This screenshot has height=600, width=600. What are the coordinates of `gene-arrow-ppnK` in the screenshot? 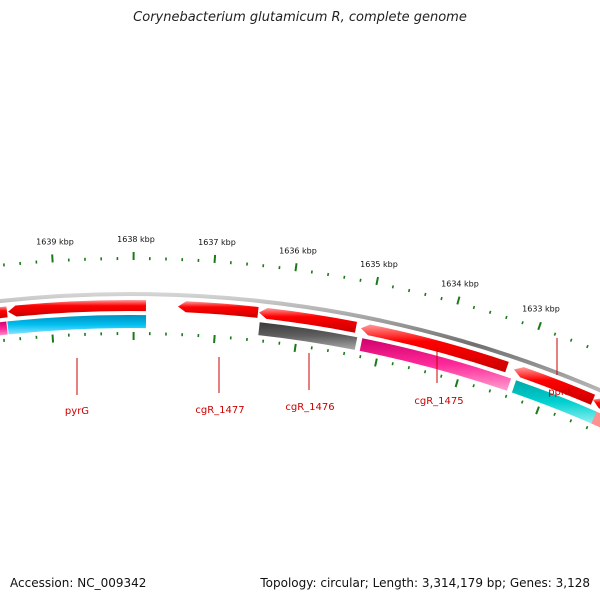 It's located at (555, 386).